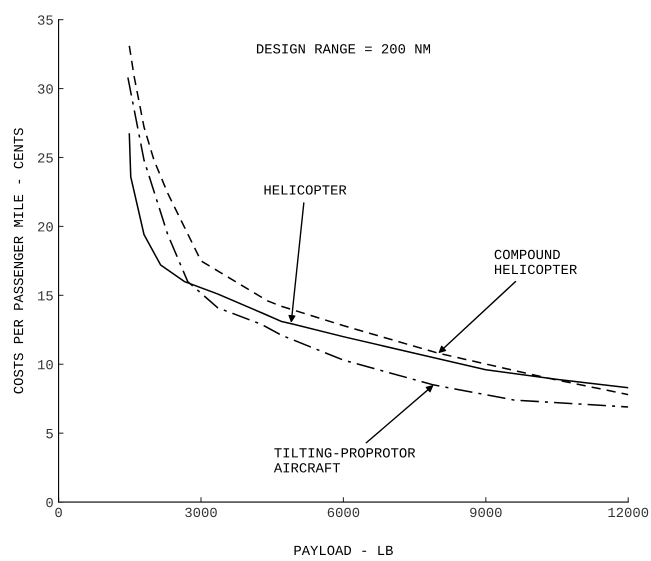  I want to click on annotation: HELICOPTER, so click(305, 190).